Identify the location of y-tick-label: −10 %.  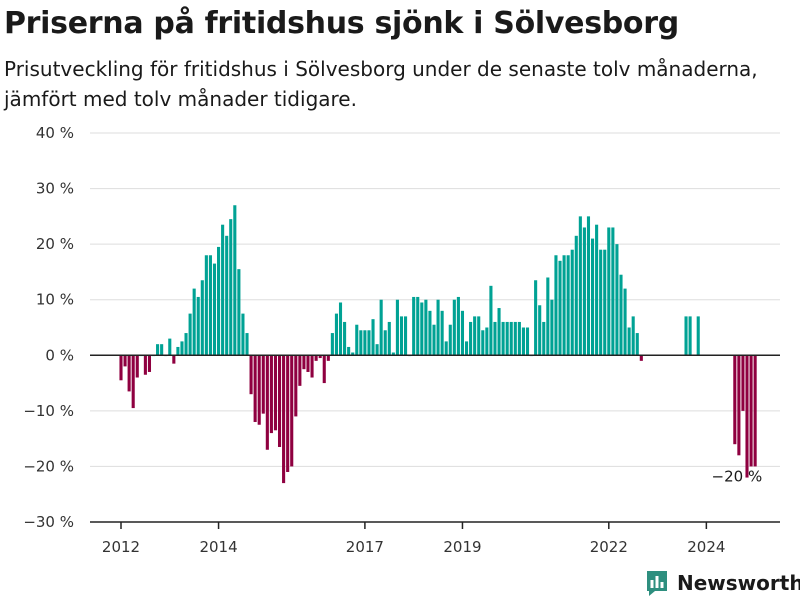
(48, 411).